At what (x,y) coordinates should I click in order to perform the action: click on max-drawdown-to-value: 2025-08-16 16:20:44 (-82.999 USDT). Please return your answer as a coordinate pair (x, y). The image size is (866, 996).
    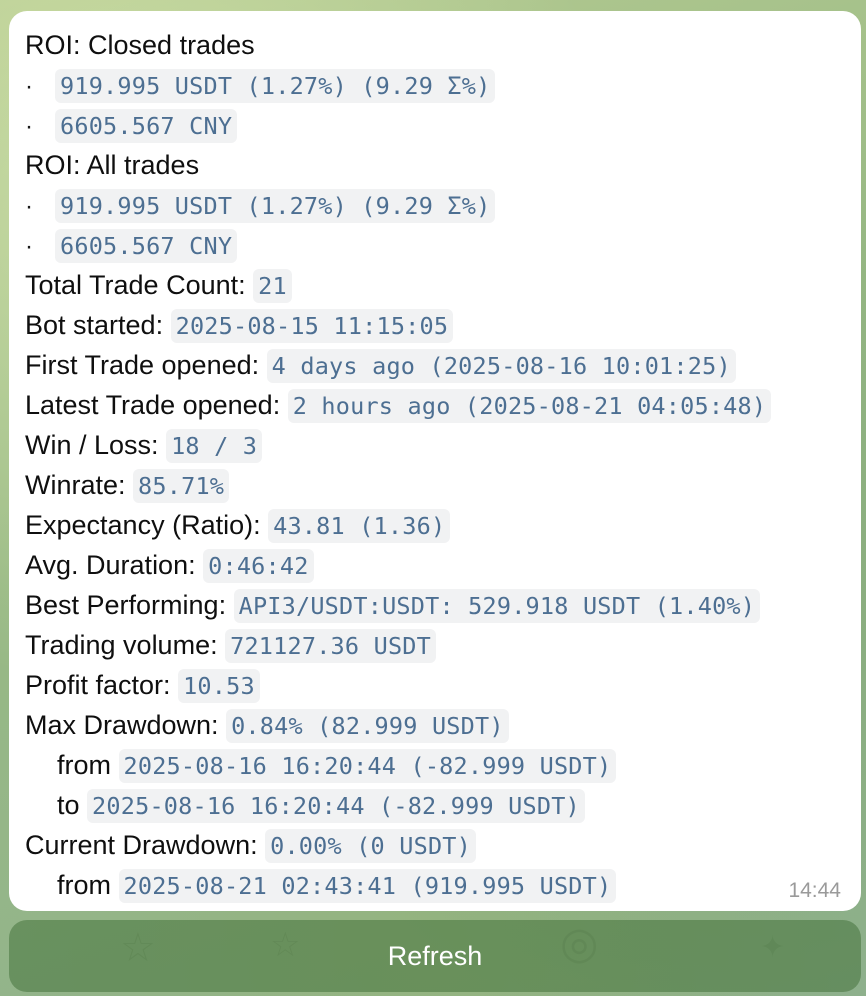
    Looking at the image, I should click on (336, 806).